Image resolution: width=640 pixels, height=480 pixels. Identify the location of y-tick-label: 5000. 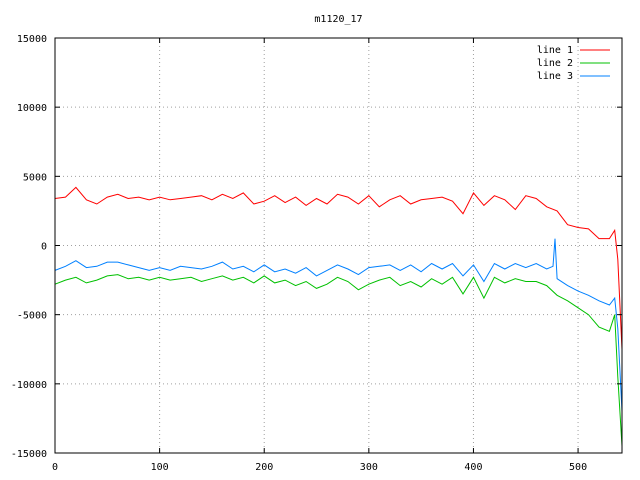
(35, 177).